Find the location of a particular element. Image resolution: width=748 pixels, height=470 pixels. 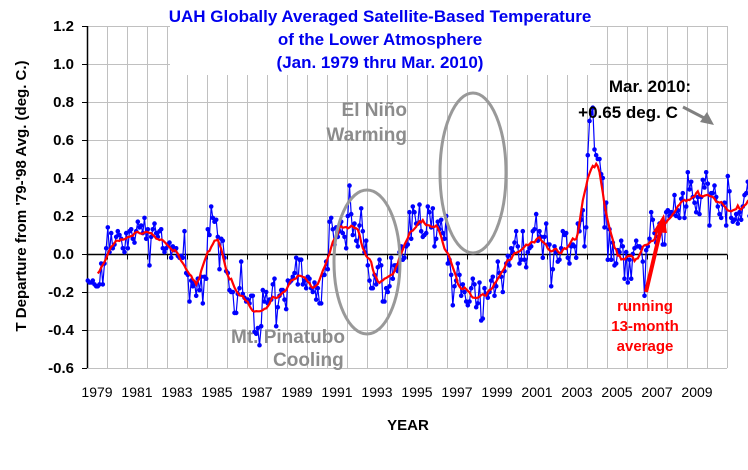

y-tick-label: 0.2 is located at coordinates (63, 216).